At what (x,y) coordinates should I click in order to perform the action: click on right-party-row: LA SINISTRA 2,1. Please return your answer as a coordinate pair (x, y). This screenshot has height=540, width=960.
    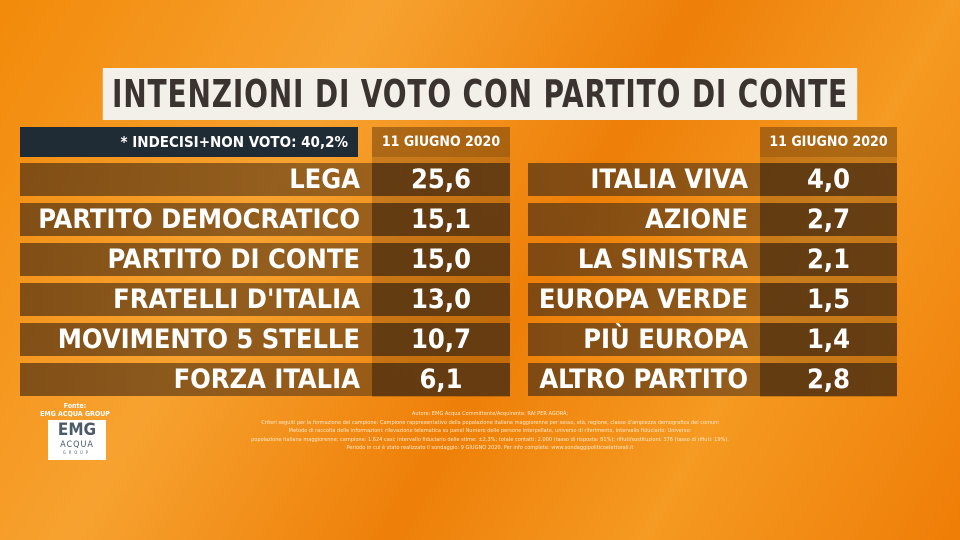
    Looking at the image, I should click on (712, 259).